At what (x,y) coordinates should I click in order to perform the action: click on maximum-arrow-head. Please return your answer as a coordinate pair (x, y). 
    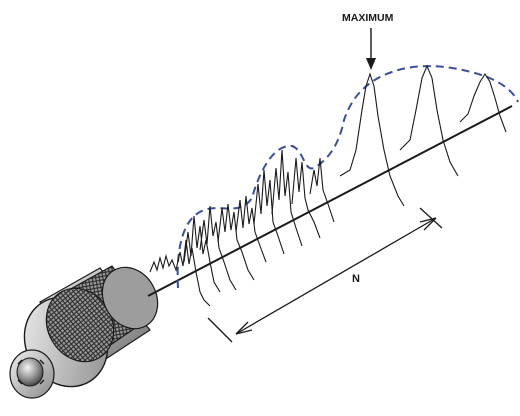
    Looking at the image, I should click on (371, 64).